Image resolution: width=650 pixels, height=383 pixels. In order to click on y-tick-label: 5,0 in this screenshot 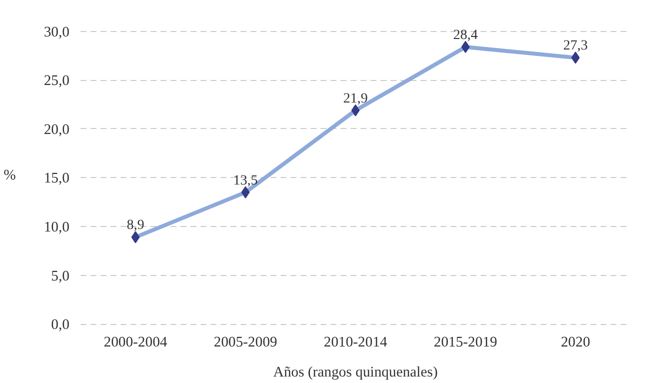, I will do `click(60, 276)`.